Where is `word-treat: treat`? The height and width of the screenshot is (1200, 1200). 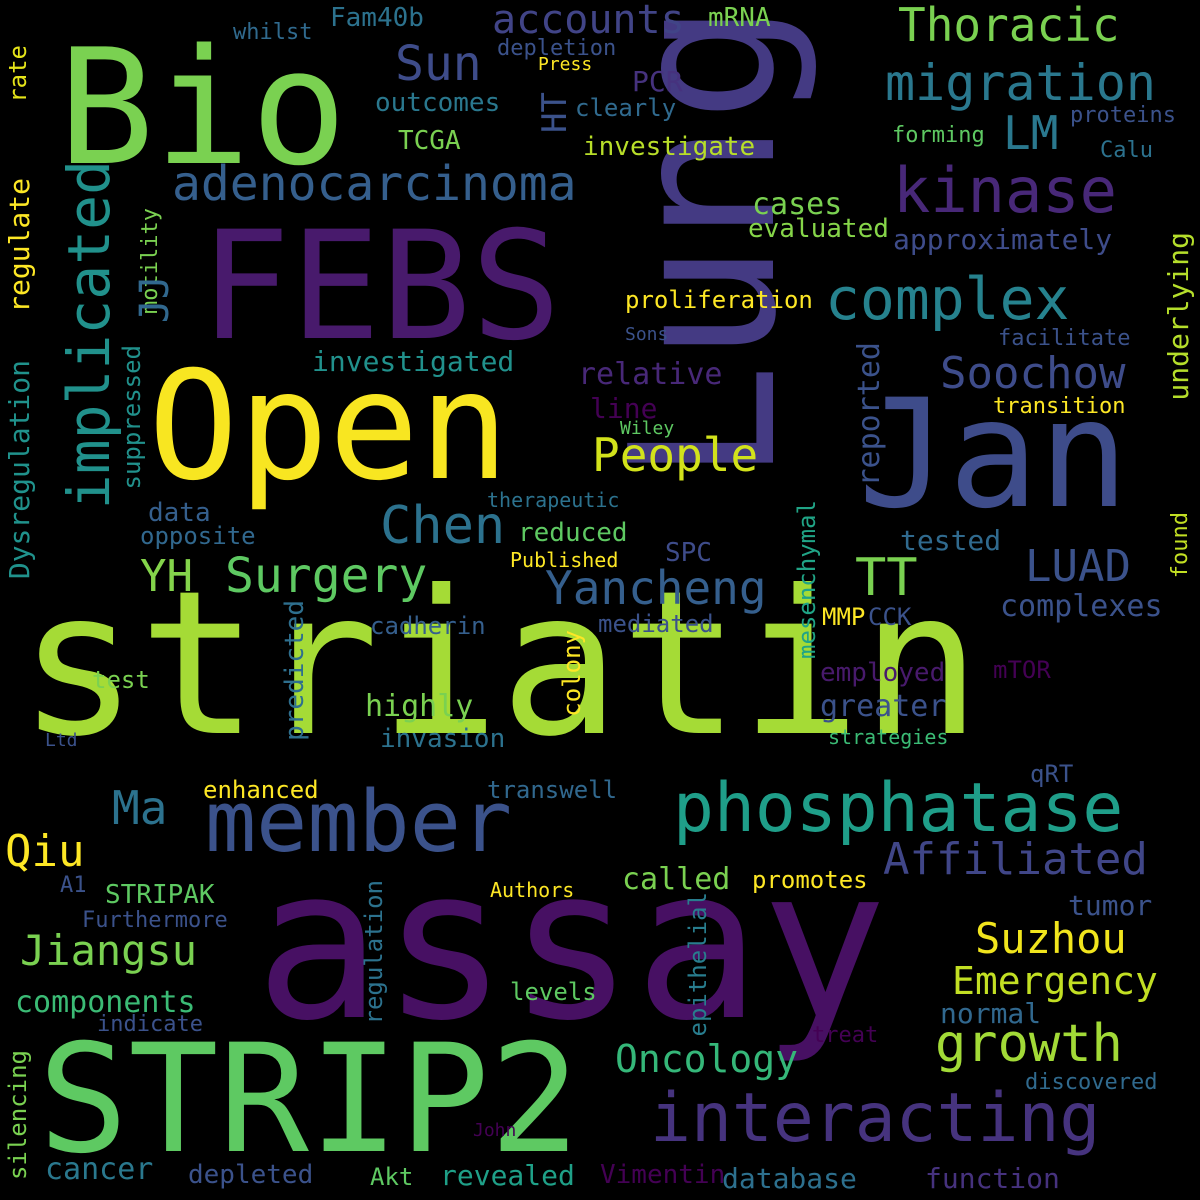 word-treat: treat is located at coordinates (845, 1035).